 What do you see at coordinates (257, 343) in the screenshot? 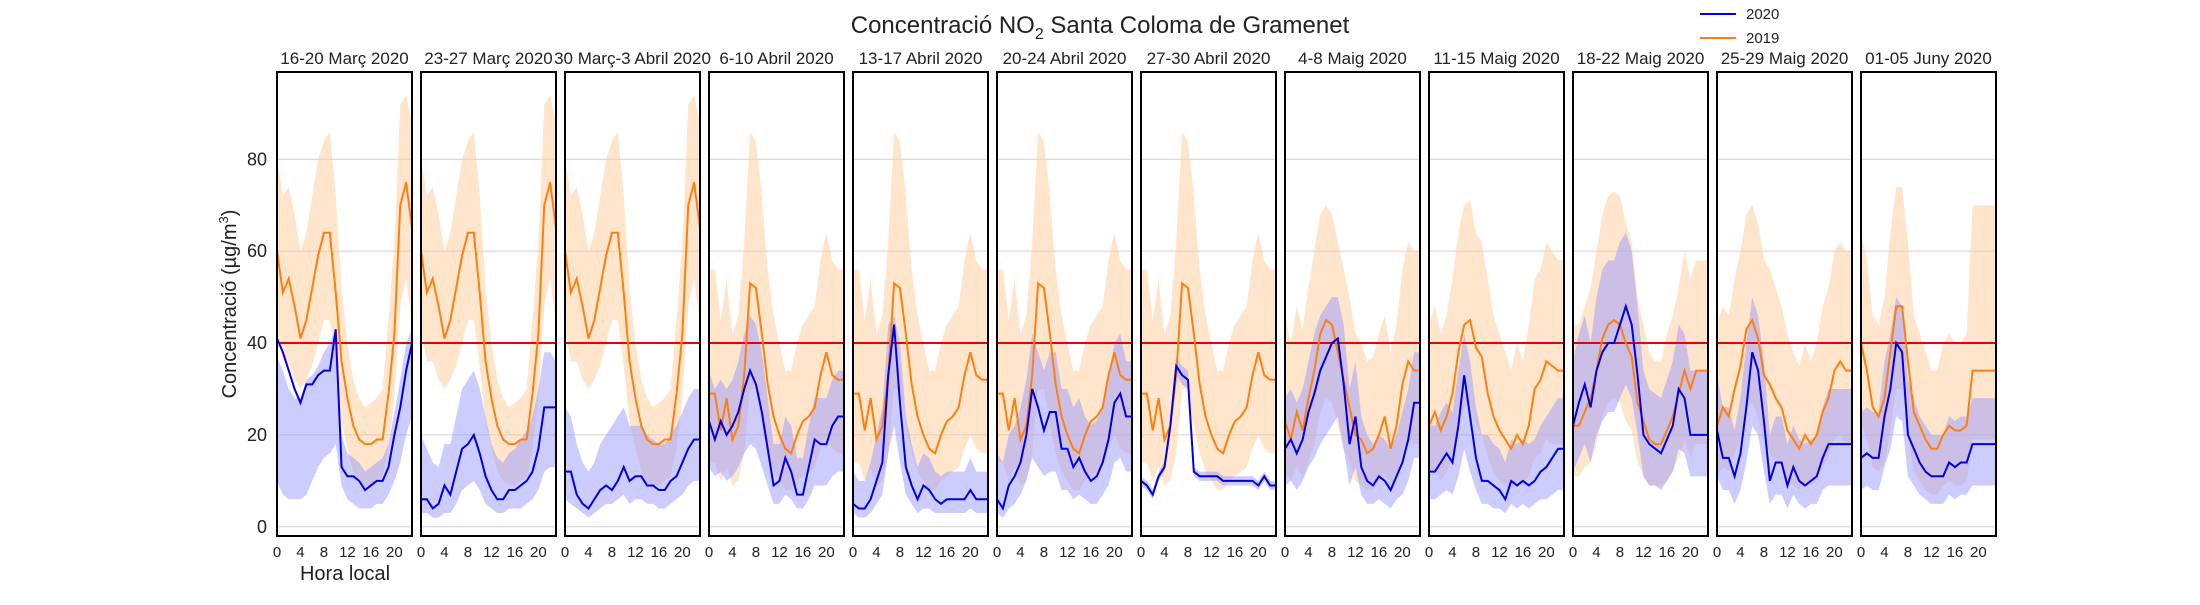
I see `y-tick-label: 40` at bounding box center [257, 343].